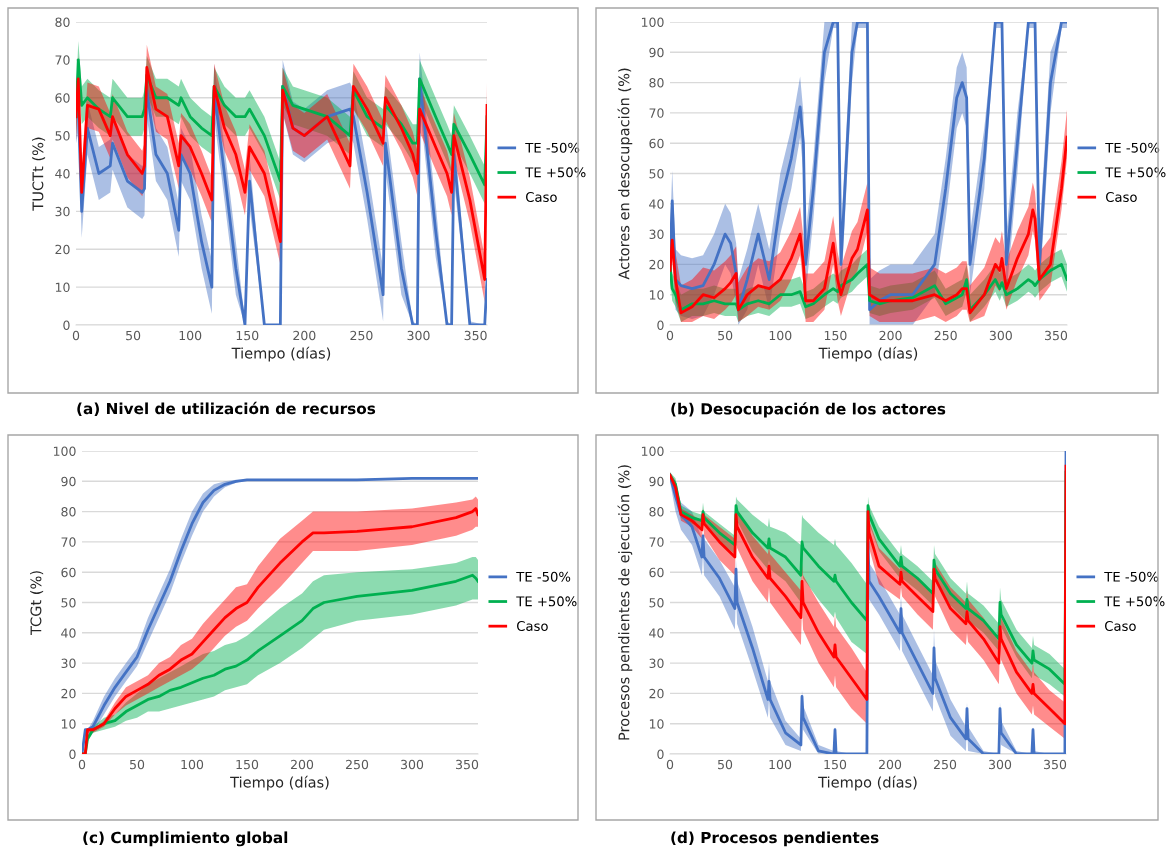 Image resolution: width=1166 pixels, height=849 pixels. What do you see at coordinates (226, 409) in the screenshot?
I see `text: (a) Nivel de utilización de recursos` at bounding box center [226, 409].